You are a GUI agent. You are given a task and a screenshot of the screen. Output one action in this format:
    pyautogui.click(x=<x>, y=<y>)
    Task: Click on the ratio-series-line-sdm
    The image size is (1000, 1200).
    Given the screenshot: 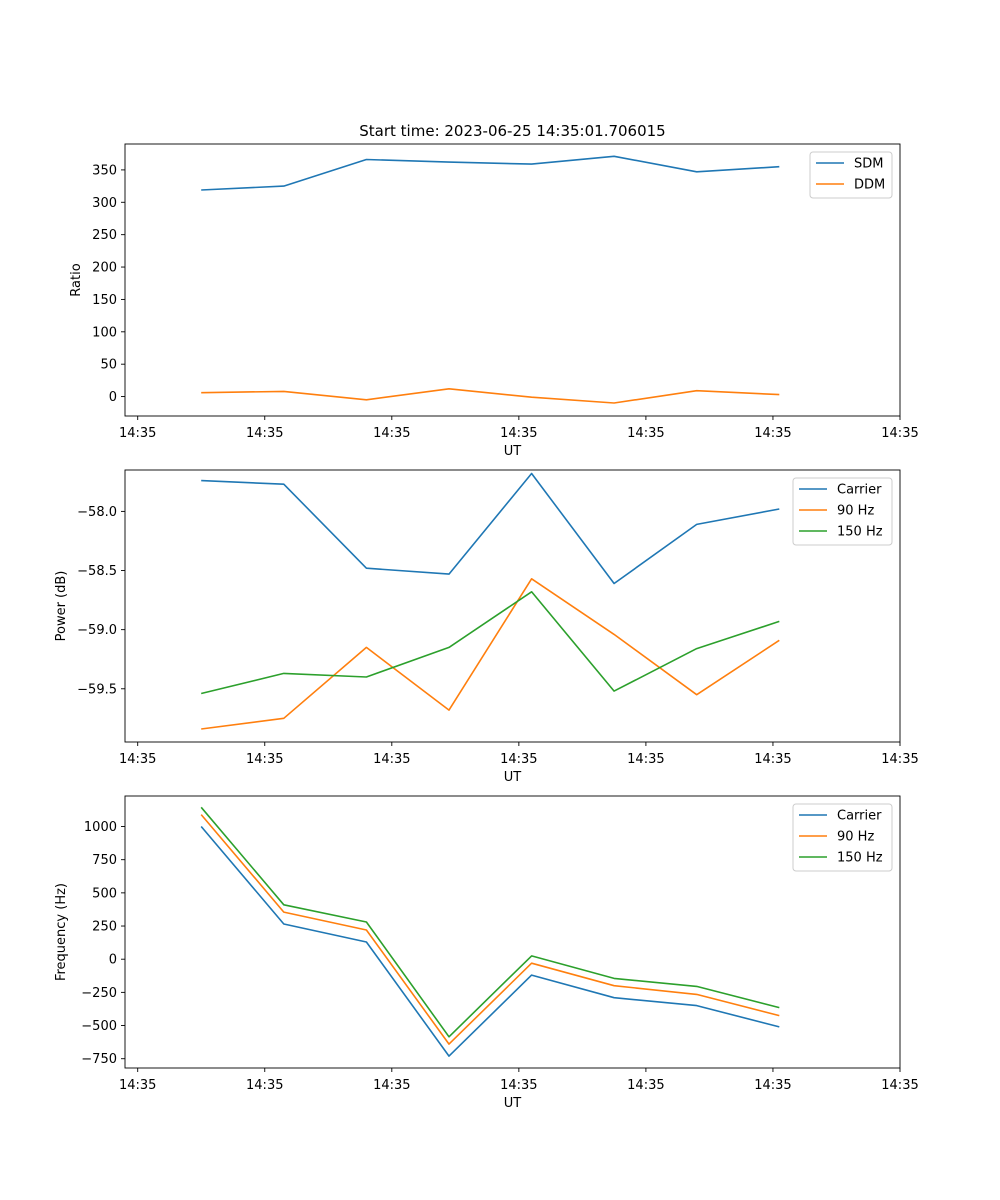 What is the action you would take?
    pyautogui.click(x=490, y=173)
    